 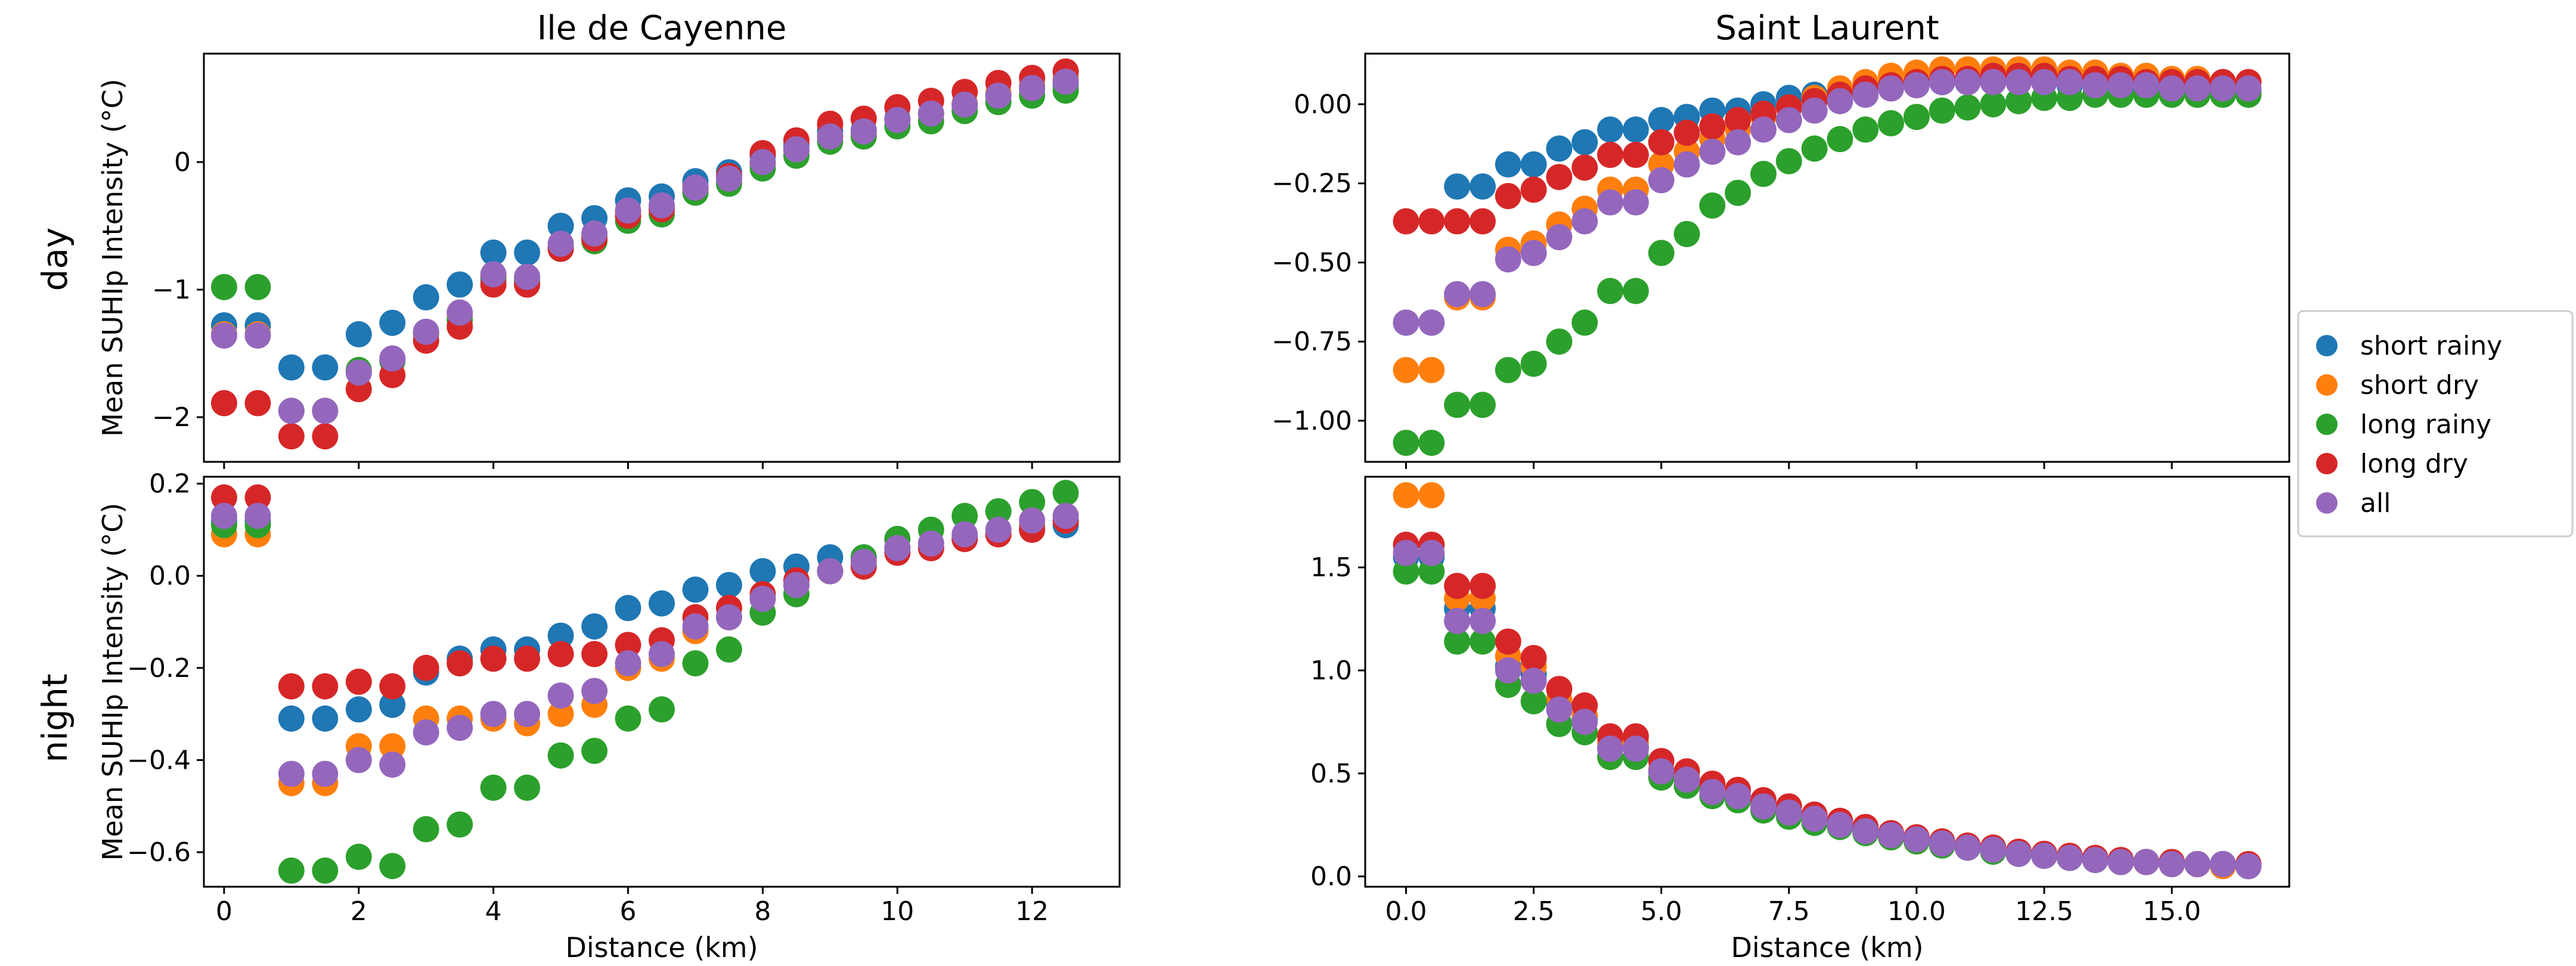 I want to click on panel-title: Ile de Cayenne, so click(x=662, y=28).